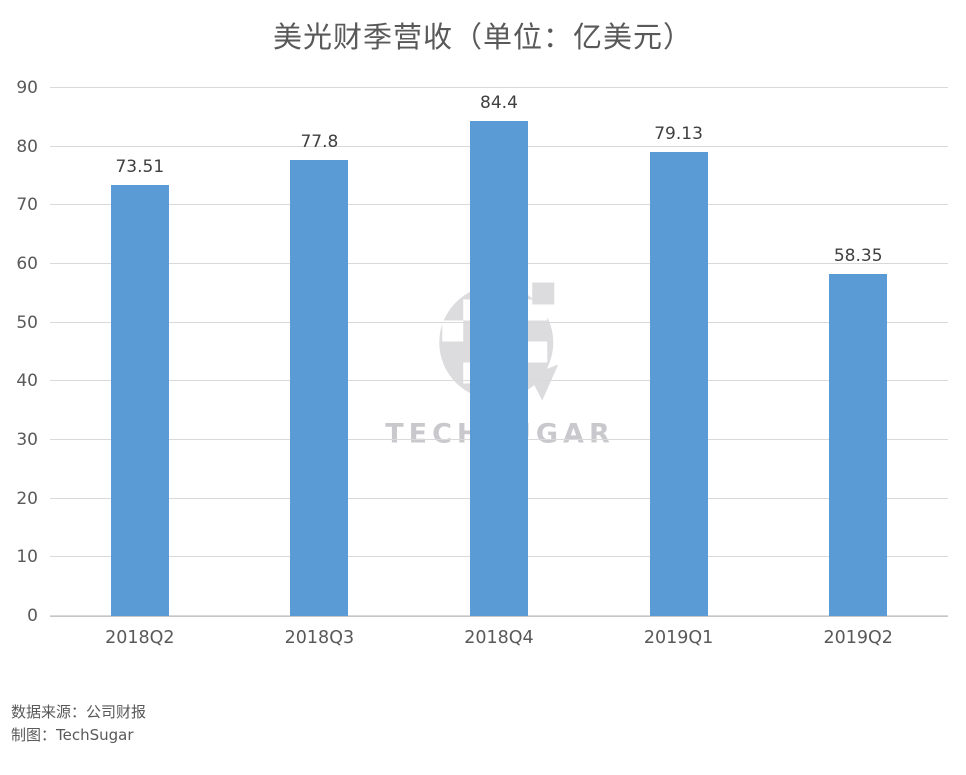 The width and height of the screenshot is (966, 775). Describe the element at coordinates (858, 444) in the screenshot. I see `bar-2019Q2` at that location.